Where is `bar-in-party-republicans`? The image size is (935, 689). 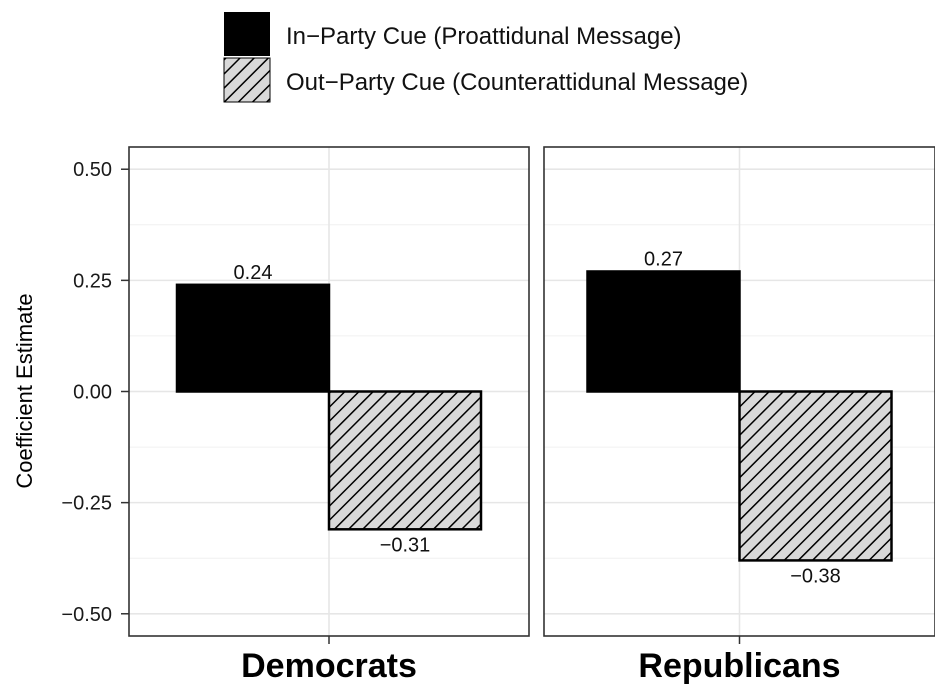
bar-in-party-republicans is located at coordinates (663, 331).